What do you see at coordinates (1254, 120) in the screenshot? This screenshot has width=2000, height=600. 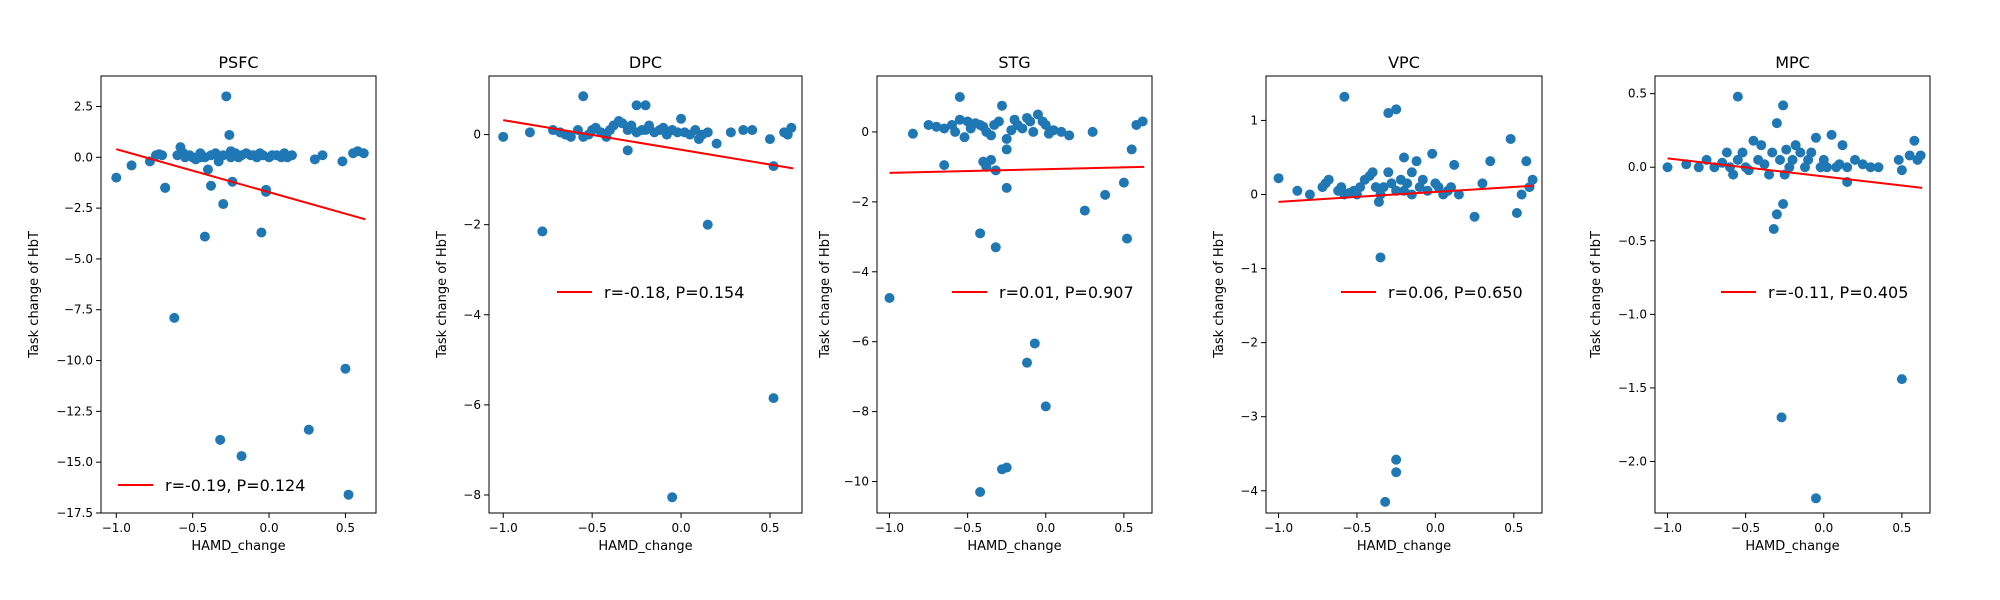 I see `y-tick-label: 1` at bounding box center [1254, 120].